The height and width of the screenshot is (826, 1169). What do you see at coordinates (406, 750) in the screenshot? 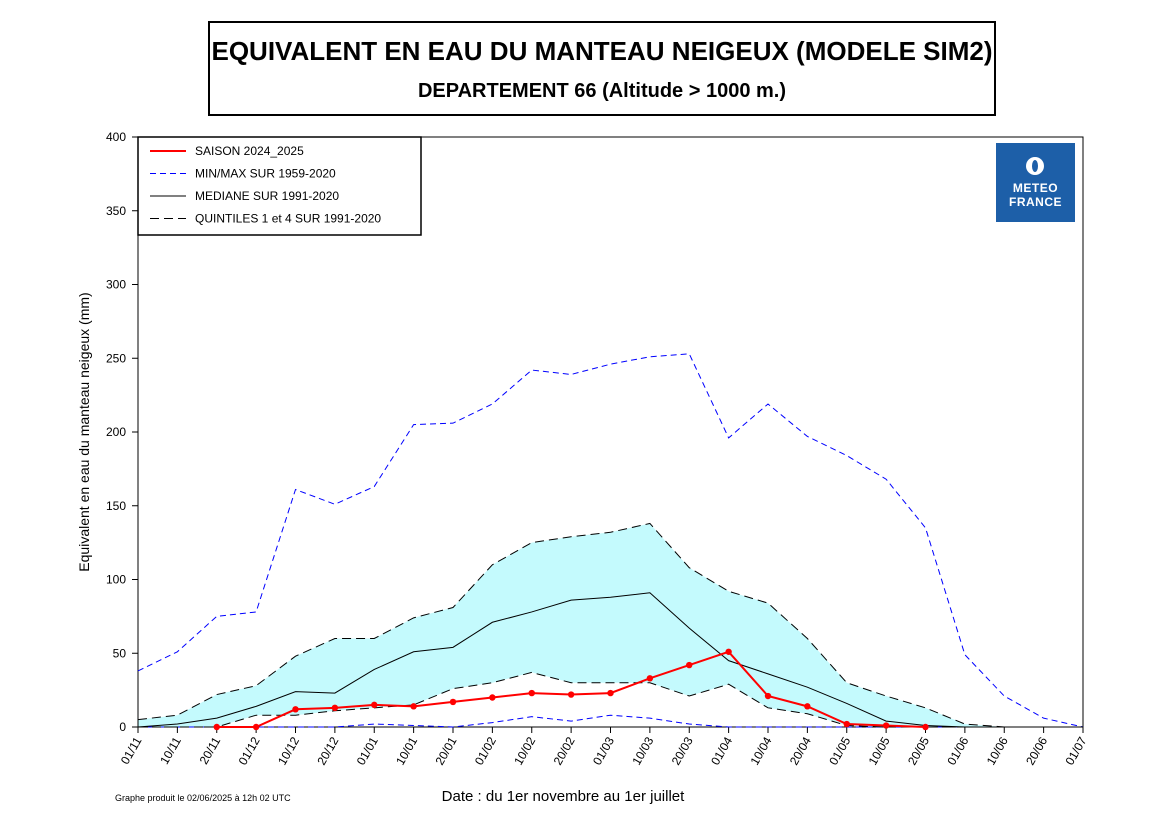
I see `x-tick-label: 10/01` at bounding box center [406, 750].